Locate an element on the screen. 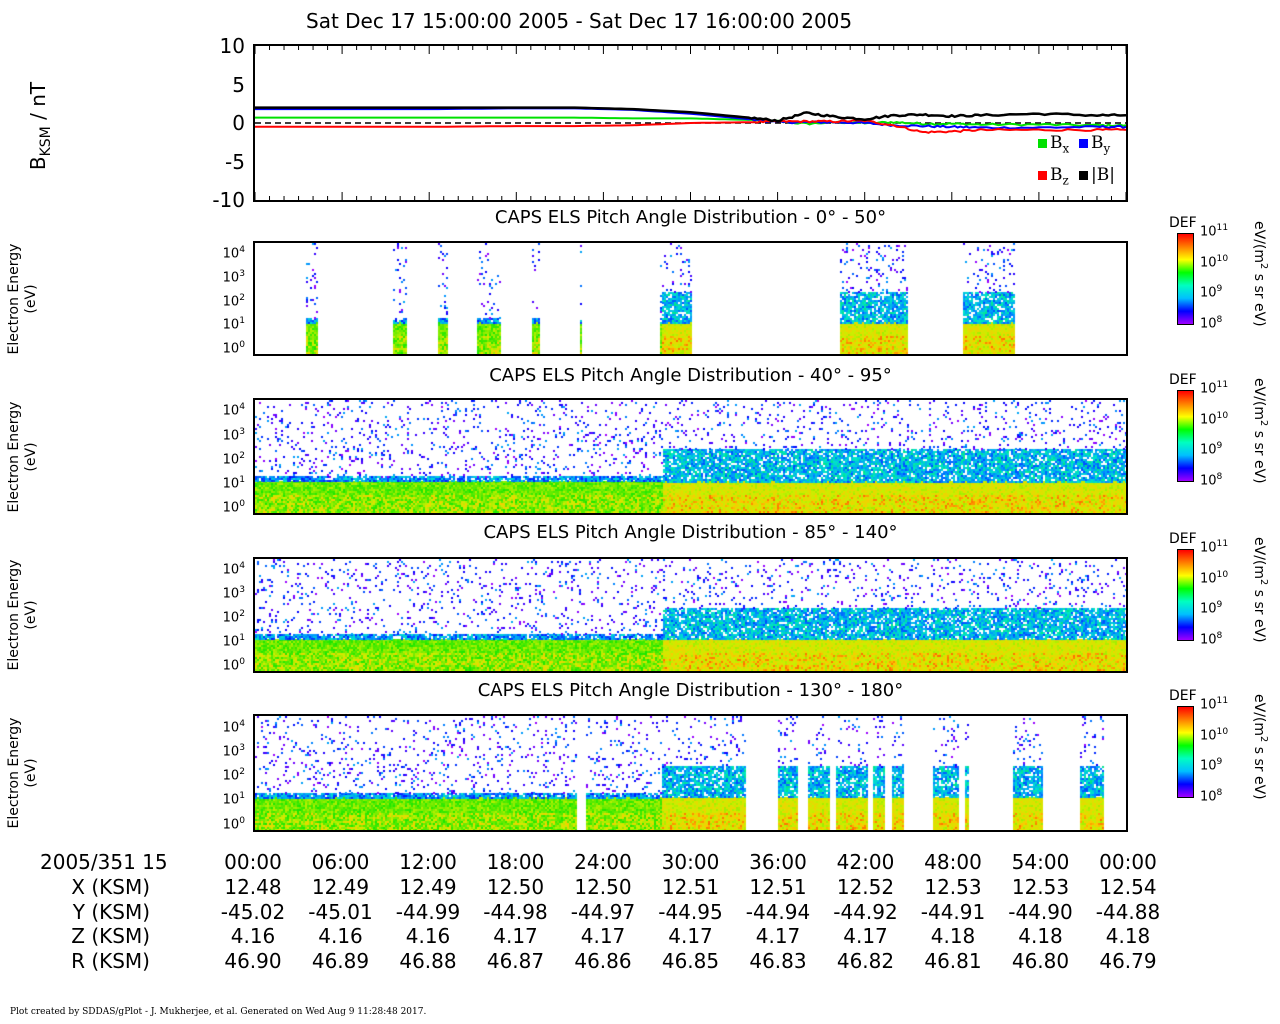 This screenshot has width=1280, height=1024. mag-ytick-label: 10 is located at coordinates (232, 46).